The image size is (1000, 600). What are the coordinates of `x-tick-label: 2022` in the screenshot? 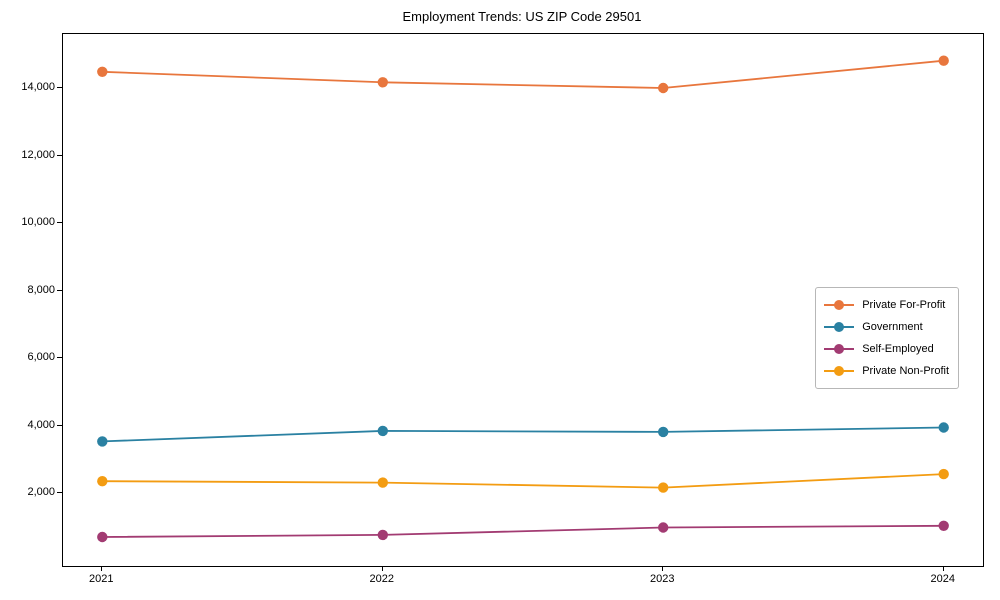 It's located at (381, 579).